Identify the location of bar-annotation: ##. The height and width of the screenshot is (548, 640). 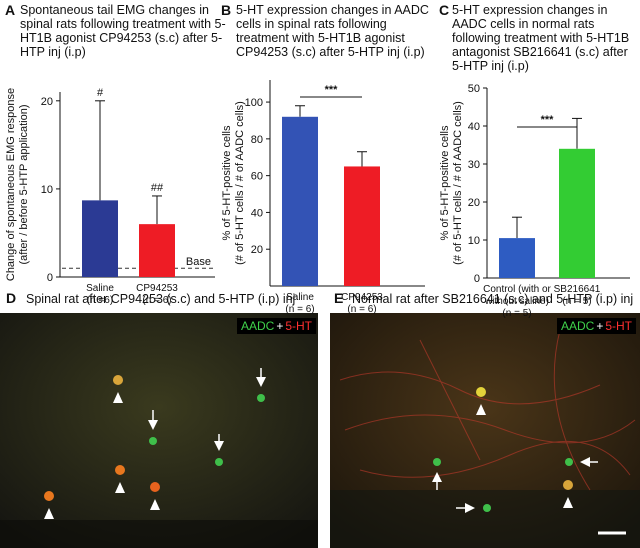
(157, 188).